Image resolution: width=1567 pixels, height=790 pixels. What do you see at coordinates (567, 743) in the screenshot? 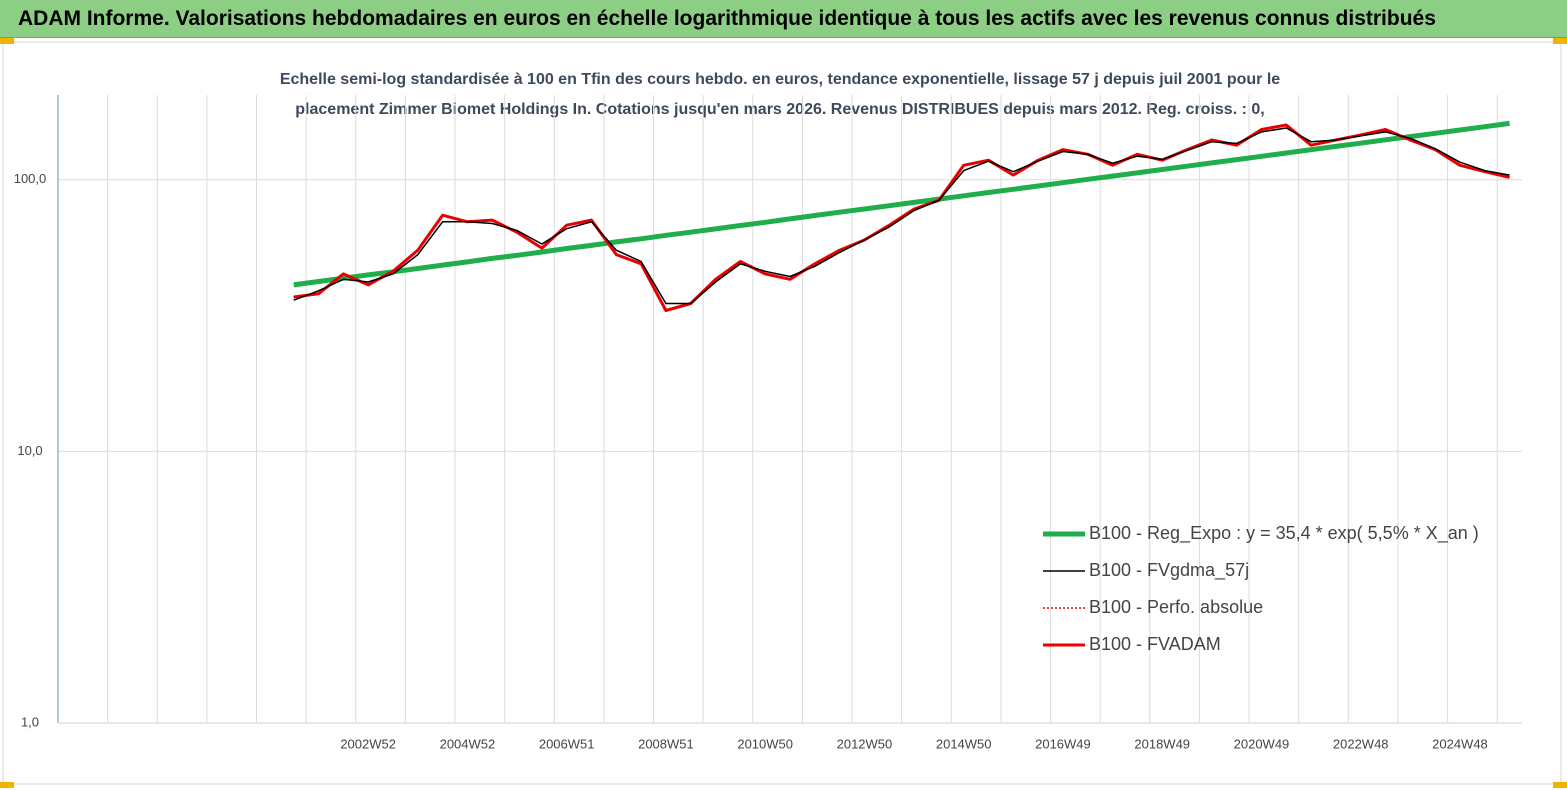
I see `x-tick-label: 2006W51` at bounding box center [567, 743].